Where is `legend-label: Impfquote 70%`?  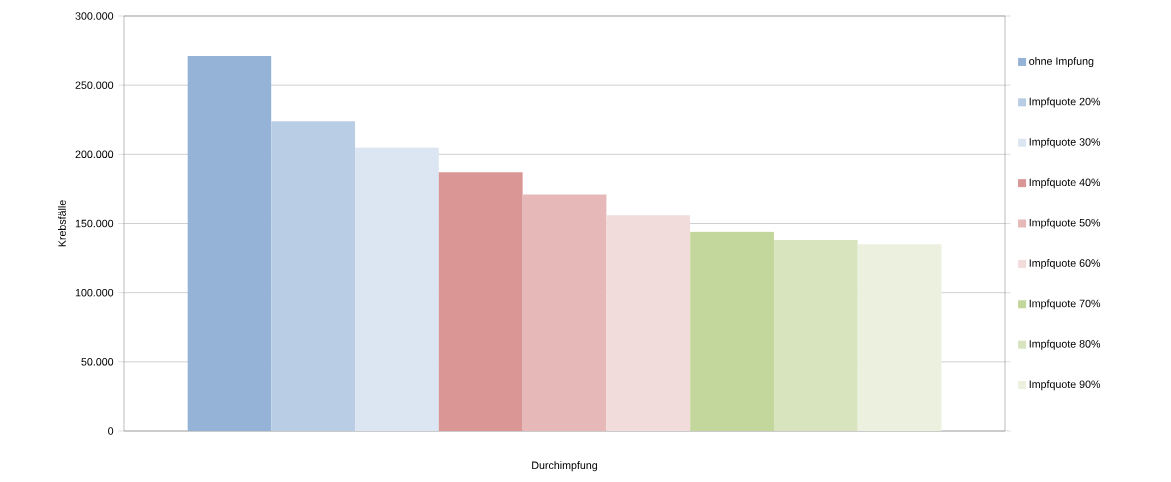
legend-label: Impfquote 70% is located at coordinates (1065, 304).